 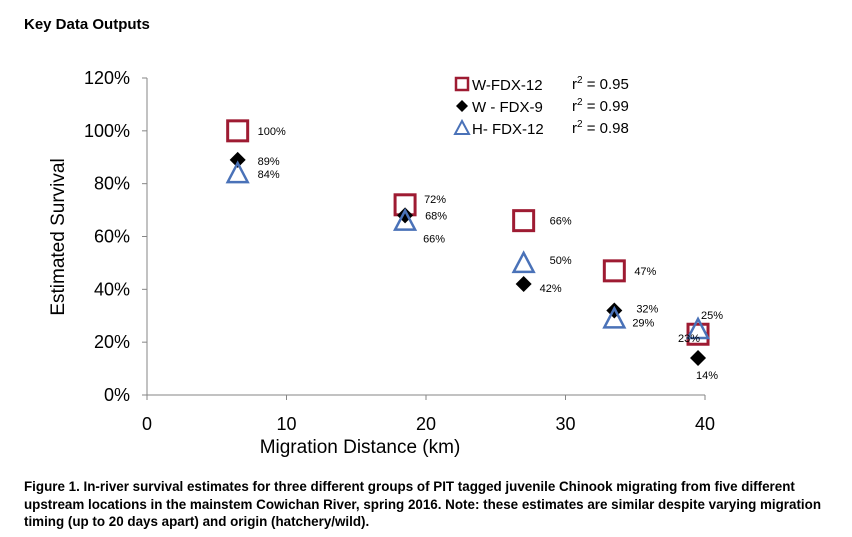 What do you see at coordinates (360, 447) in the screenshot?
I see `x-axis-title: Migration Distance (km)` at bounding box center [360, 447].